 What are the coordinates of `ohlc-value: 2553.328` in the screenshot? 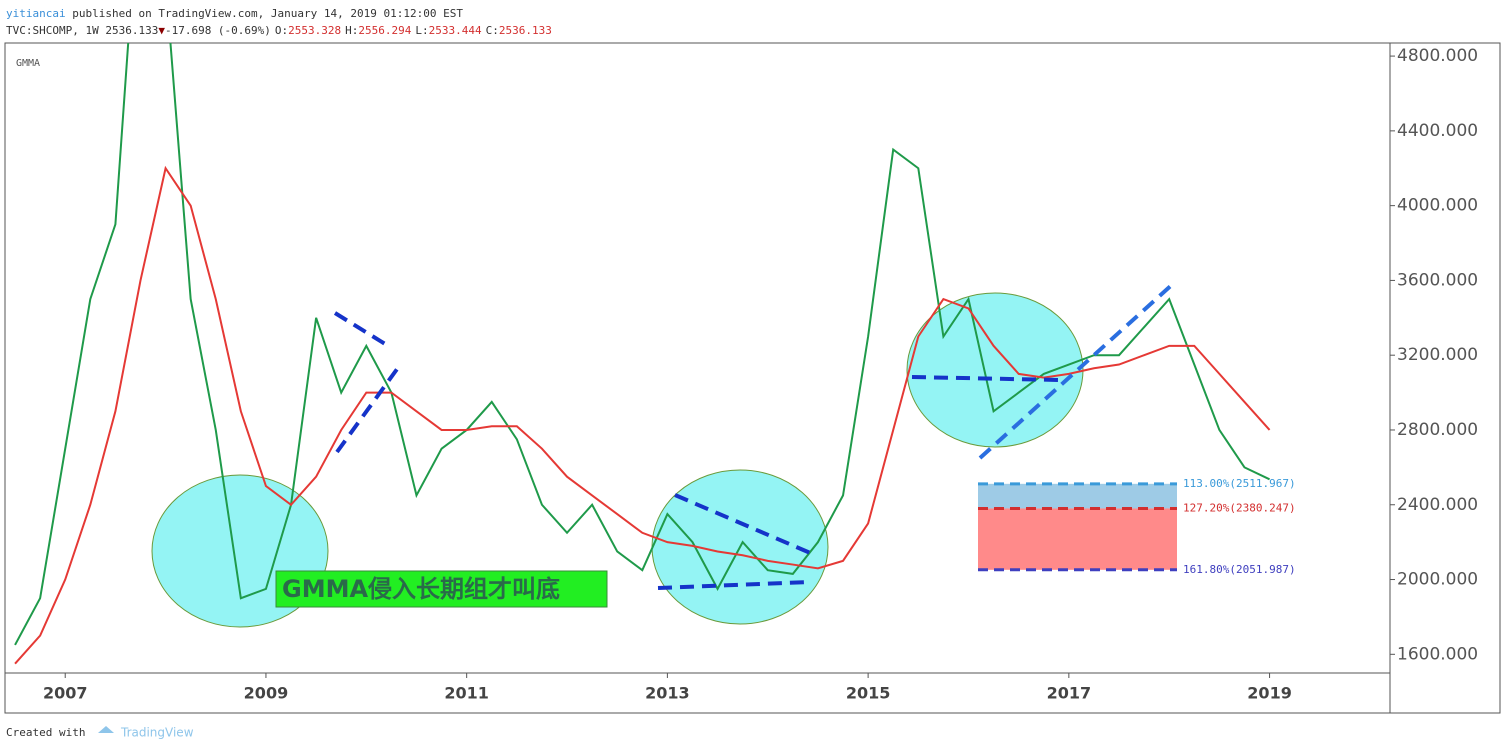 It's located at (314, 30).